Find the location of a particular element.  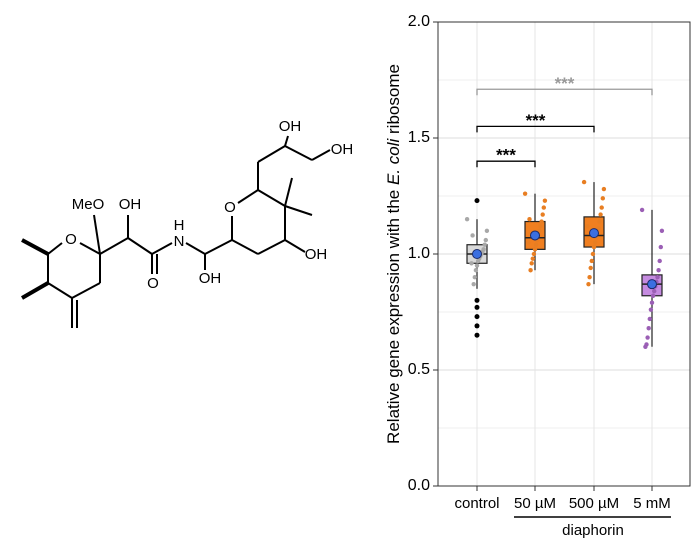

atom-label: H is located at coordinates (179, 225).